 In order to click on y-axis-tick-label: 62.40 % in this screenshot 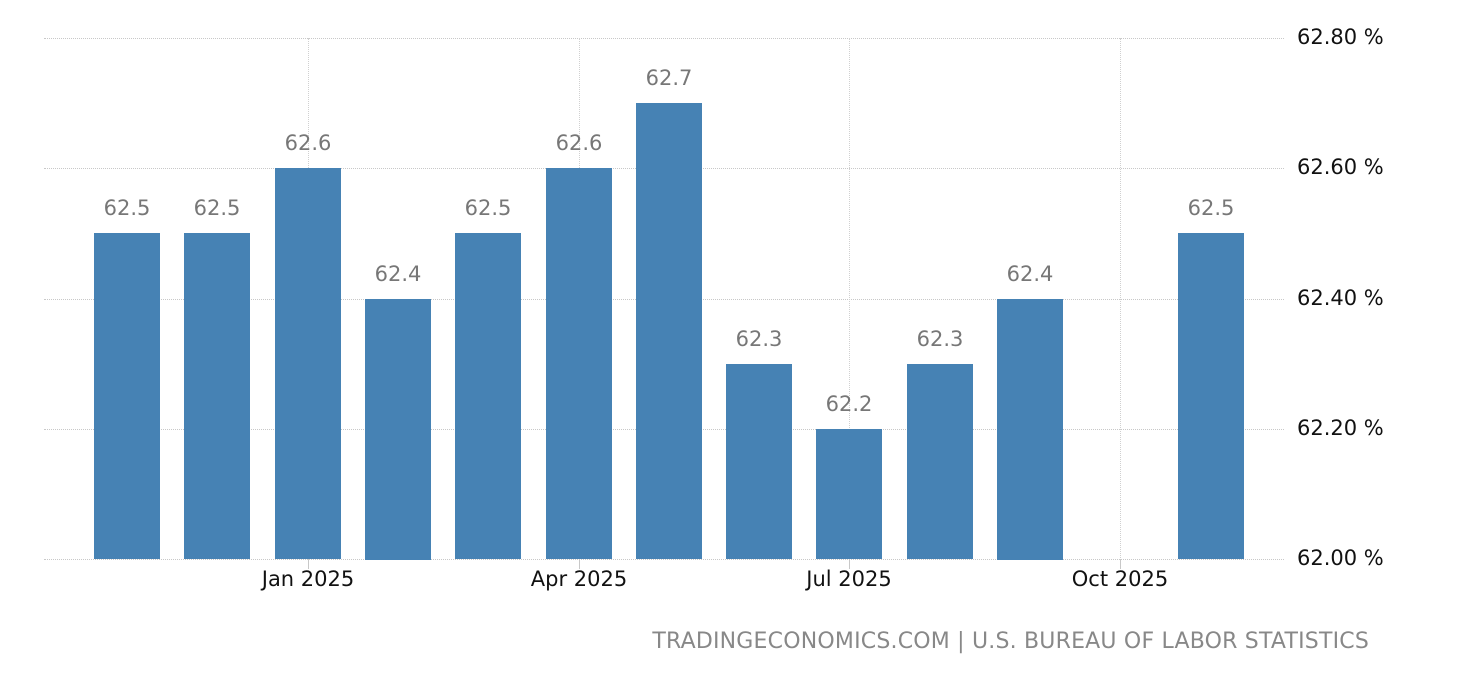, I will do `click(1340, 297)`.